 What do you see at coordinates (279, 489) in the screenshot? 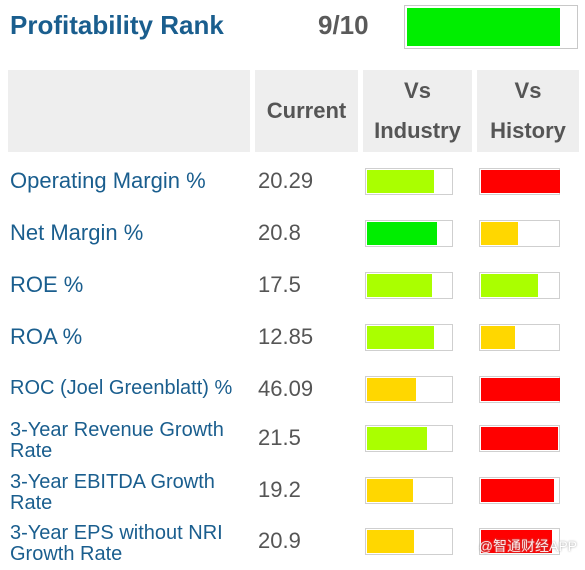
I see `metric-current-value: 19.2` at bounding box center [279, 489].